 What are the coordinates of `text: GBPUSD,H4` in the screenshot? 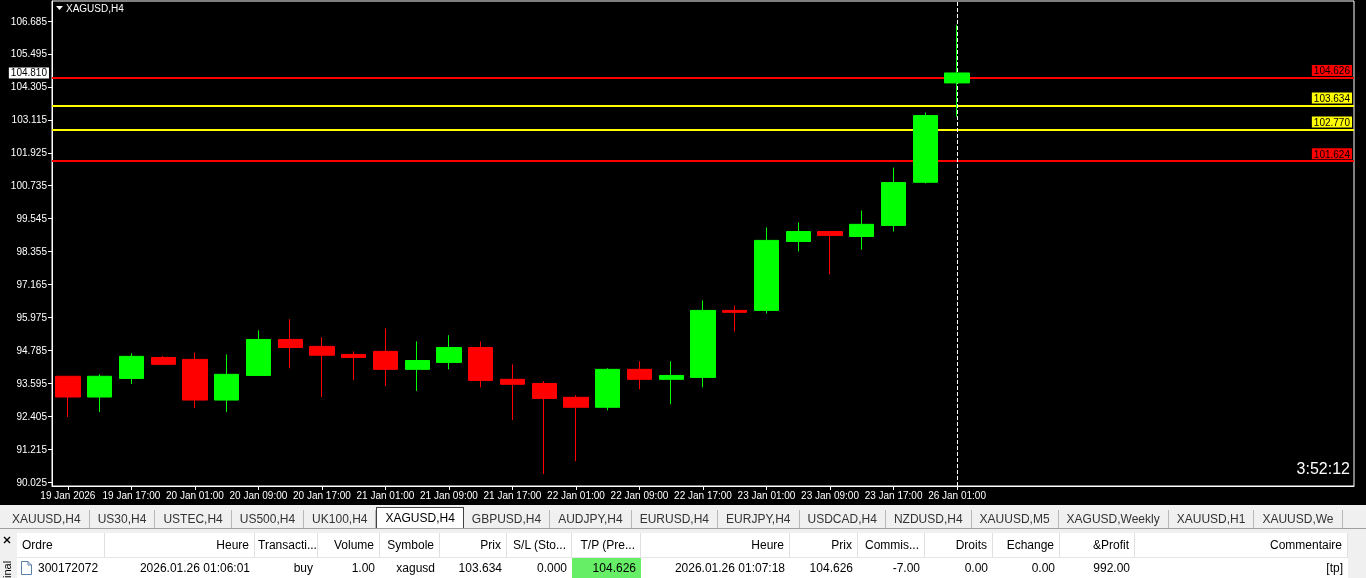 It's located at (507, 519).